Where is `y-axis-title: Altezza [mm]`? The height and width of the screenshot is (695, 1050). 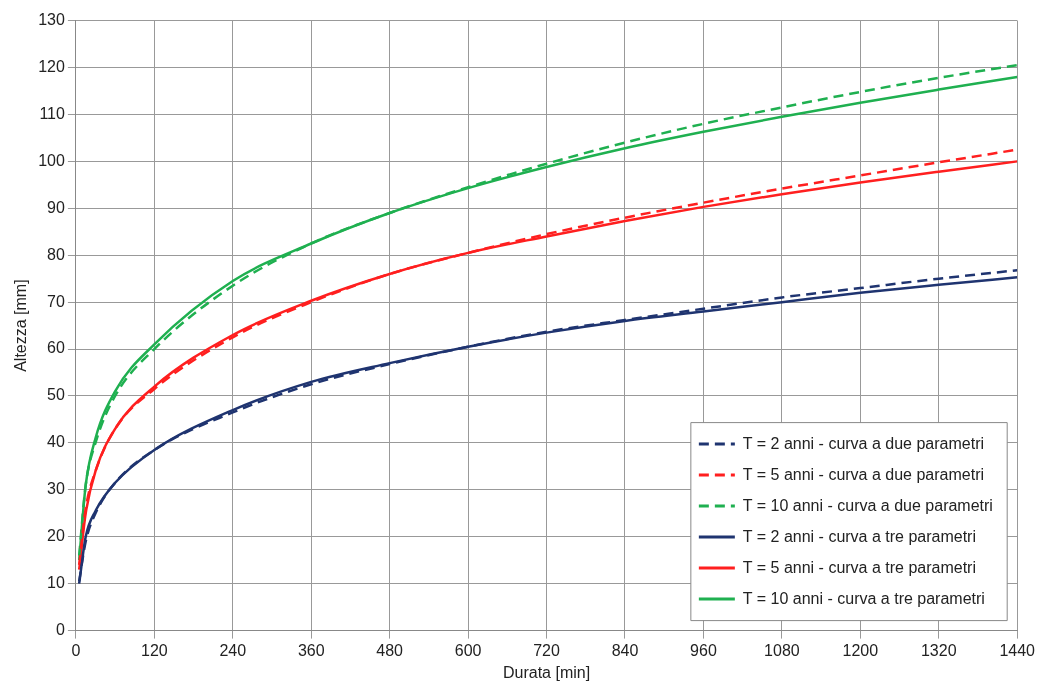 y-axis-title: Altezza [mm] is located at coordinates (21, 325).